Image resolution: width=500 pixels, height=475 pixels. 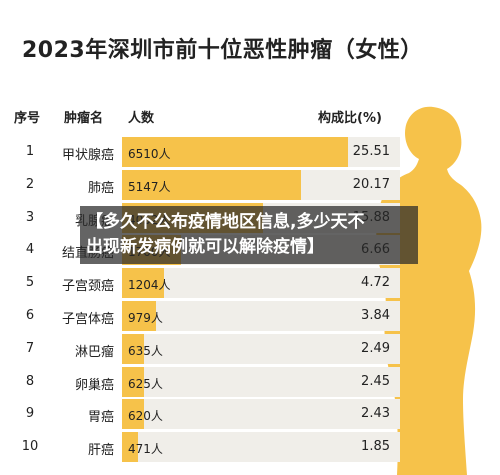 I want to click on cancer-name-label: 子宫颈癌, so click(x=87, y=287).